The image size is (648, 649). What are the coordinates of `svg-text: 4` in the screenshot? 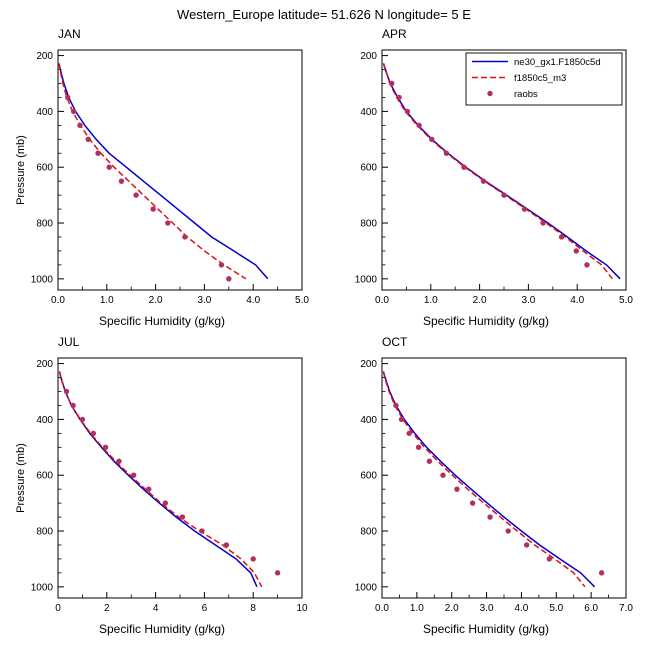 It's located at (156, 608).